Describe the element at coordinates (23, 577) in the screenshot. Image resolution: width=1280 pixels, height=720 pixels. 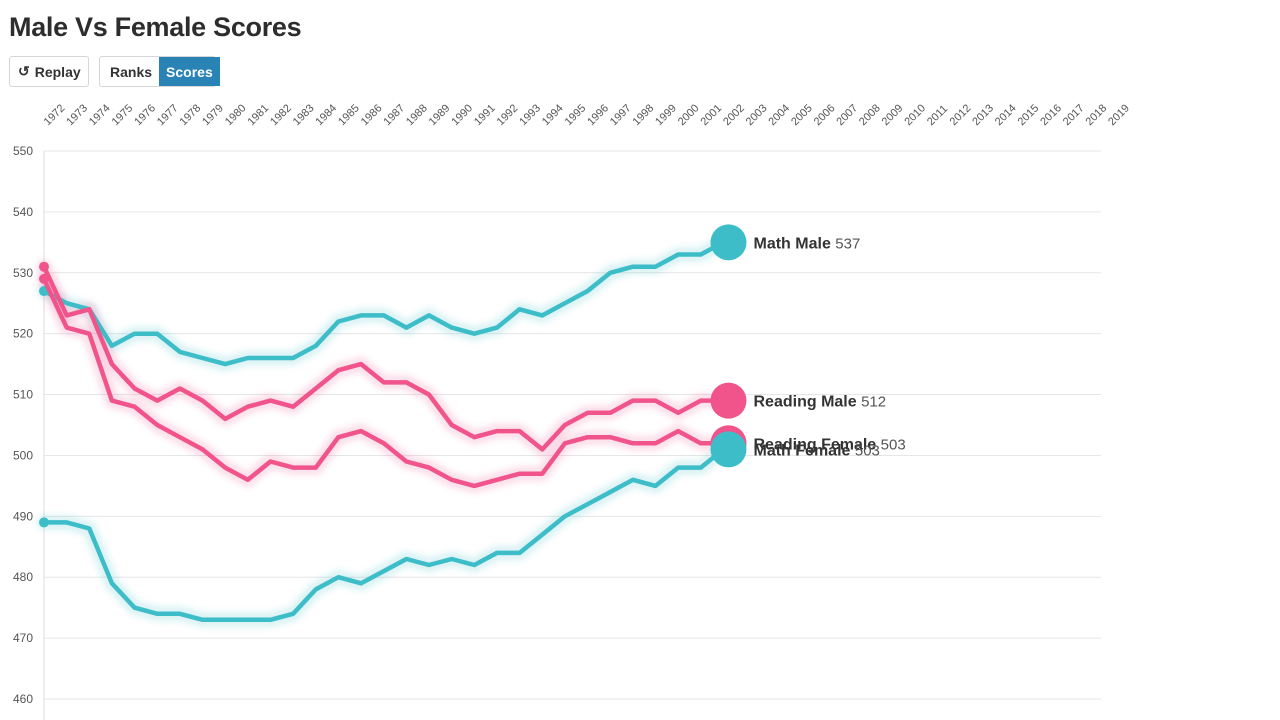
I see `y-tick-label: 480` at that location.